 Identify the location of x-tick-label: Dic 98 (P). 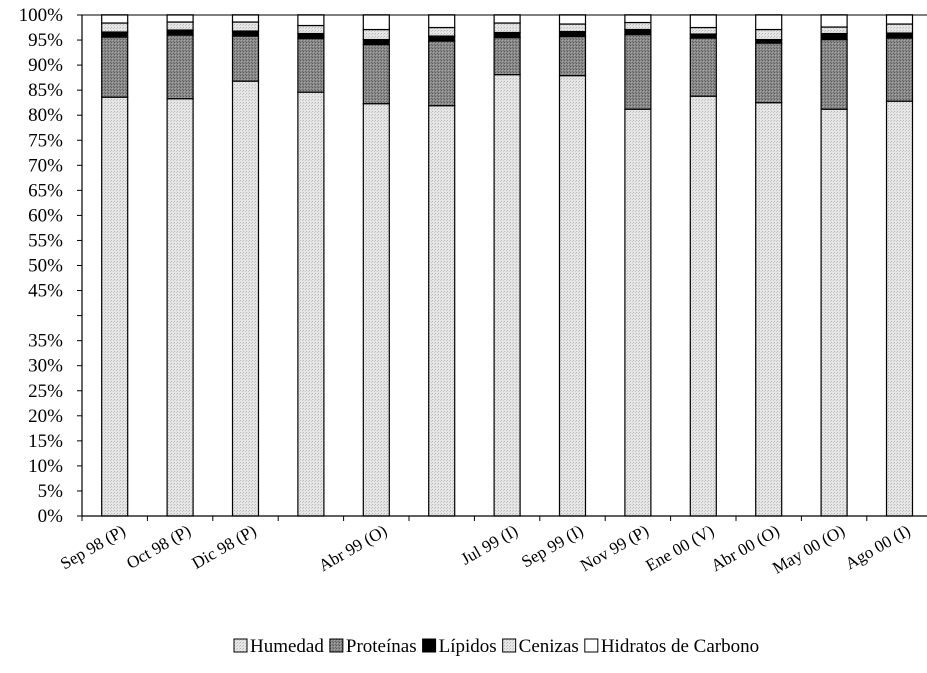
(224, 547).